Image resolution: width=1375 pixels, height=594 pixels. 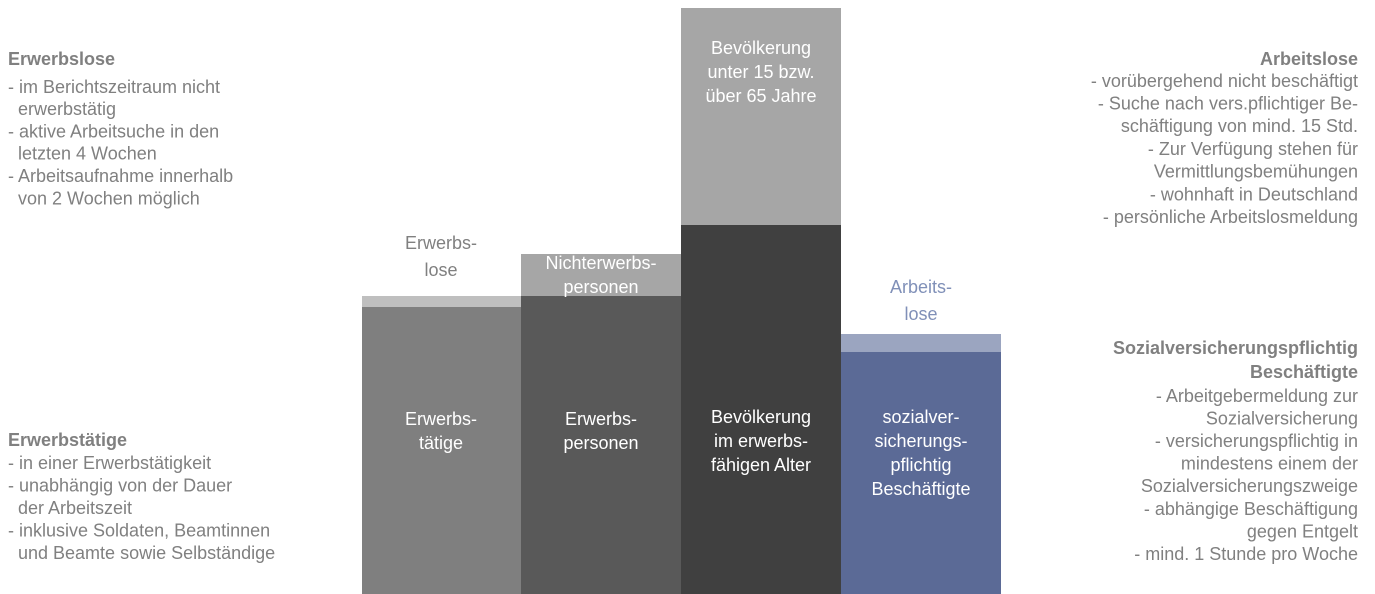 What do you see at coordinates (1269, 464) in the screenshot?
I see `block-line: mindestens einem der` at bounding box center [1269, 464].